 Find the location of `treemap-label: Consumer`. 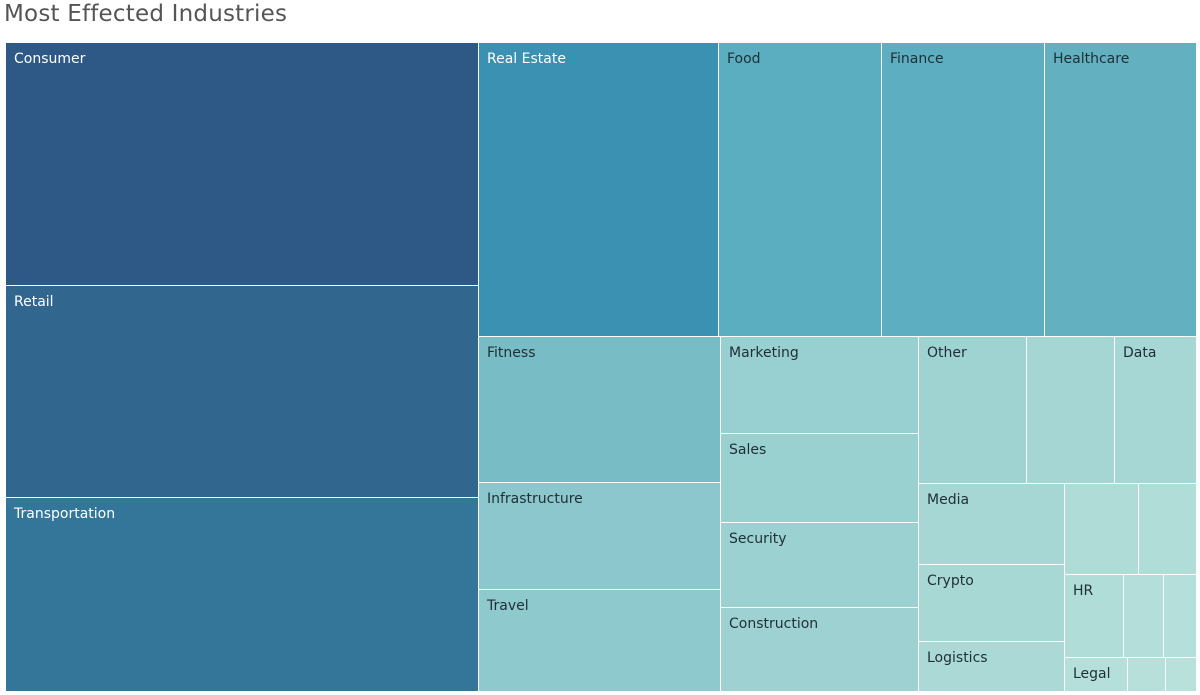

treemap-label: Consumer is located at coordinates (50, 59).